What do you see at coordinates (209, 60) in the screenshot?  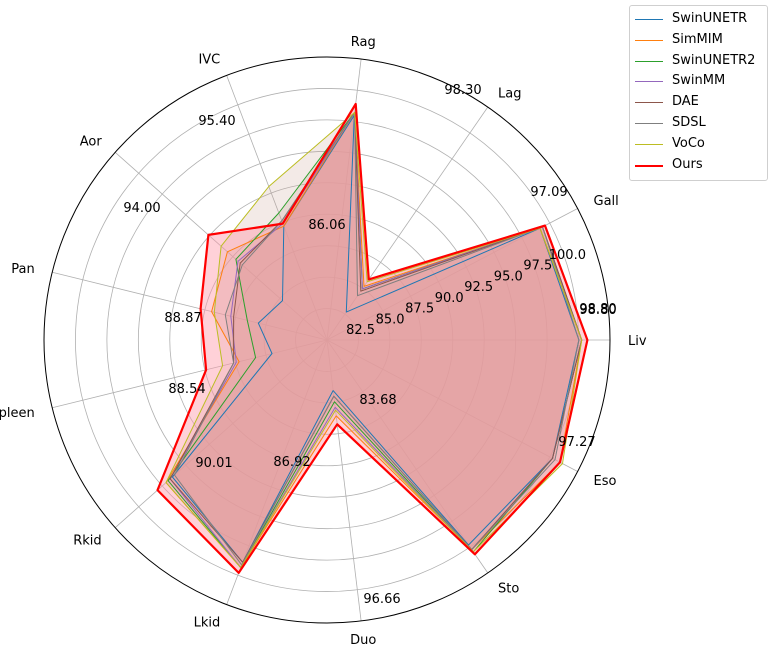 I see `category-label: IVC` at bounding box center [209, 60].